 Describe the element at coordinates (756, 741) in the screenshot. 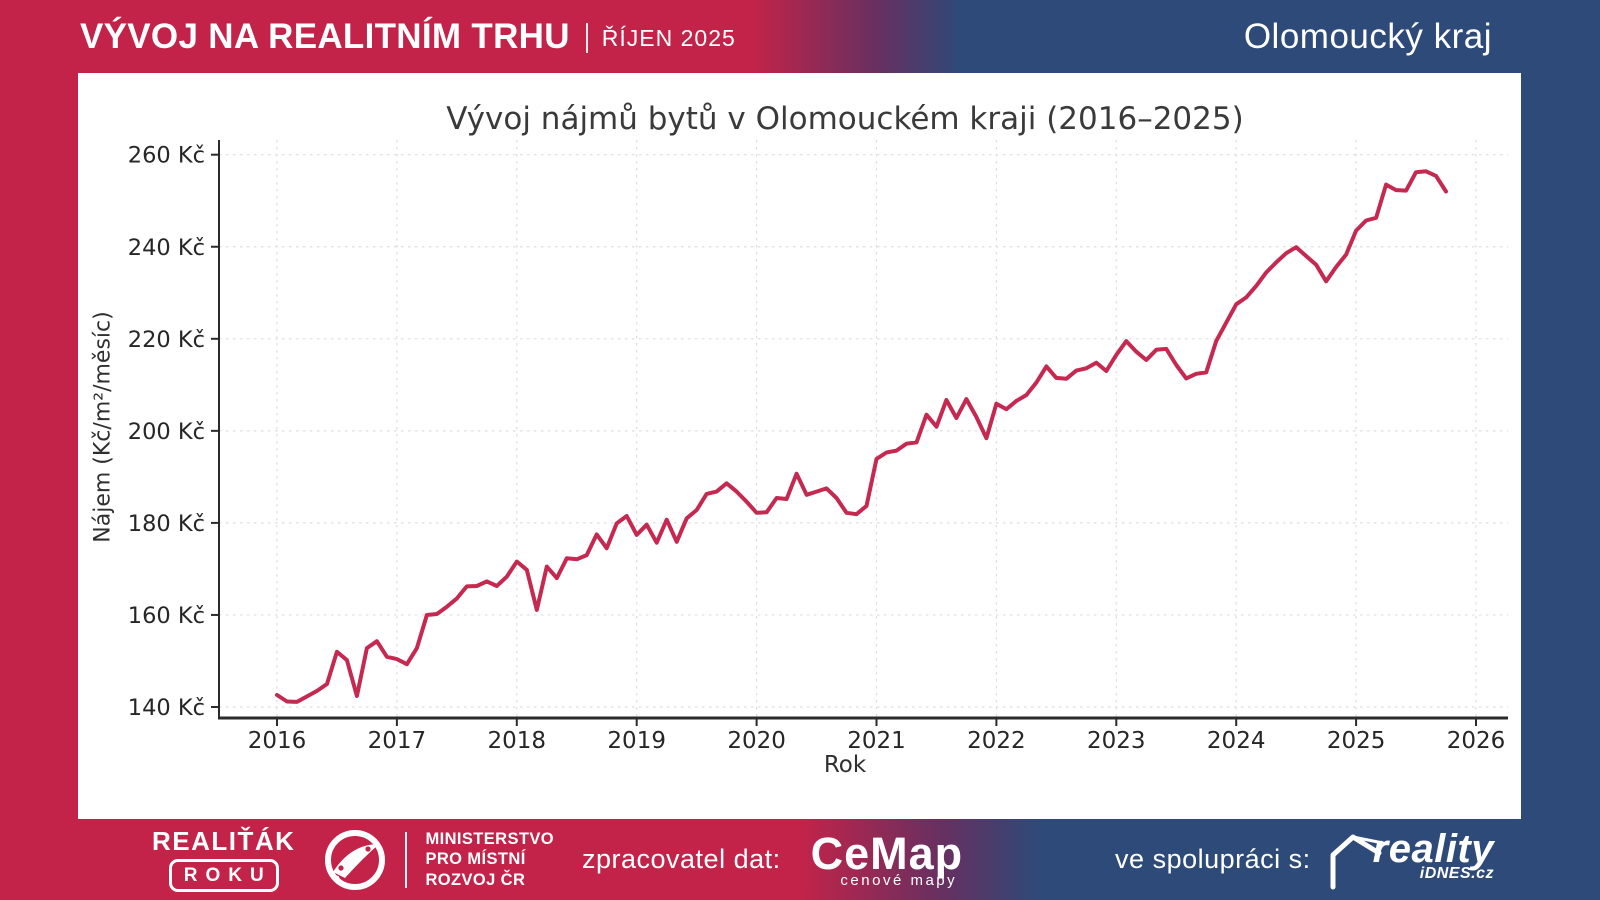

I see `x-tick-label: 2020` at that location.